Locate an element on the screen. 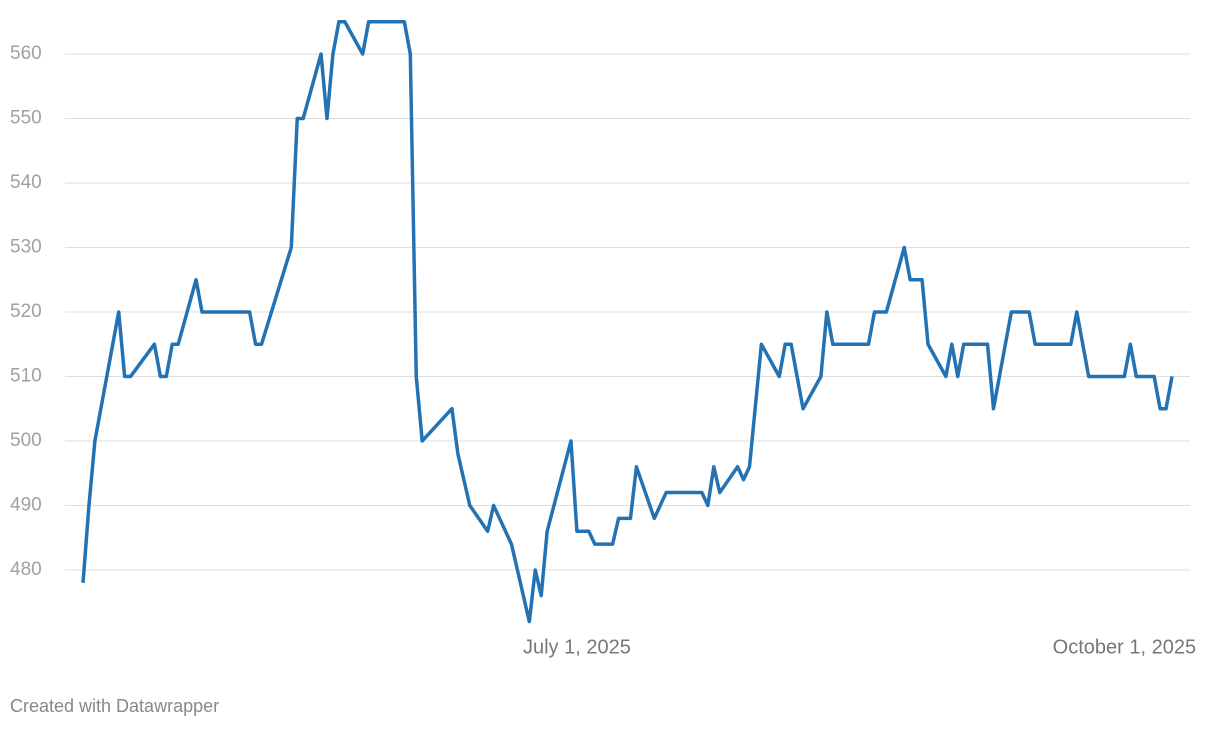  y-tick-label: 490 is located at coordinates (26, 504).